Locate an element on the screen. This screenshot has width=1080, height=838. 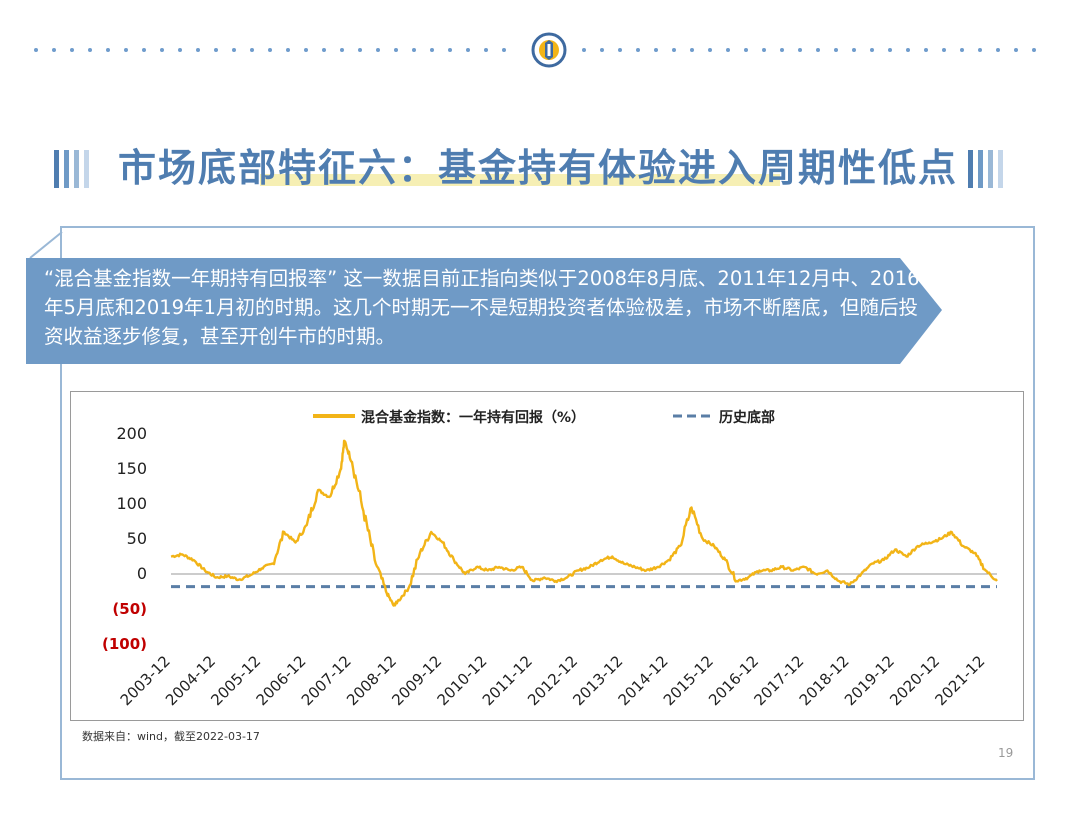
legend-label-historical-bottom: 历史底部 is located at coordinates (747, 417).